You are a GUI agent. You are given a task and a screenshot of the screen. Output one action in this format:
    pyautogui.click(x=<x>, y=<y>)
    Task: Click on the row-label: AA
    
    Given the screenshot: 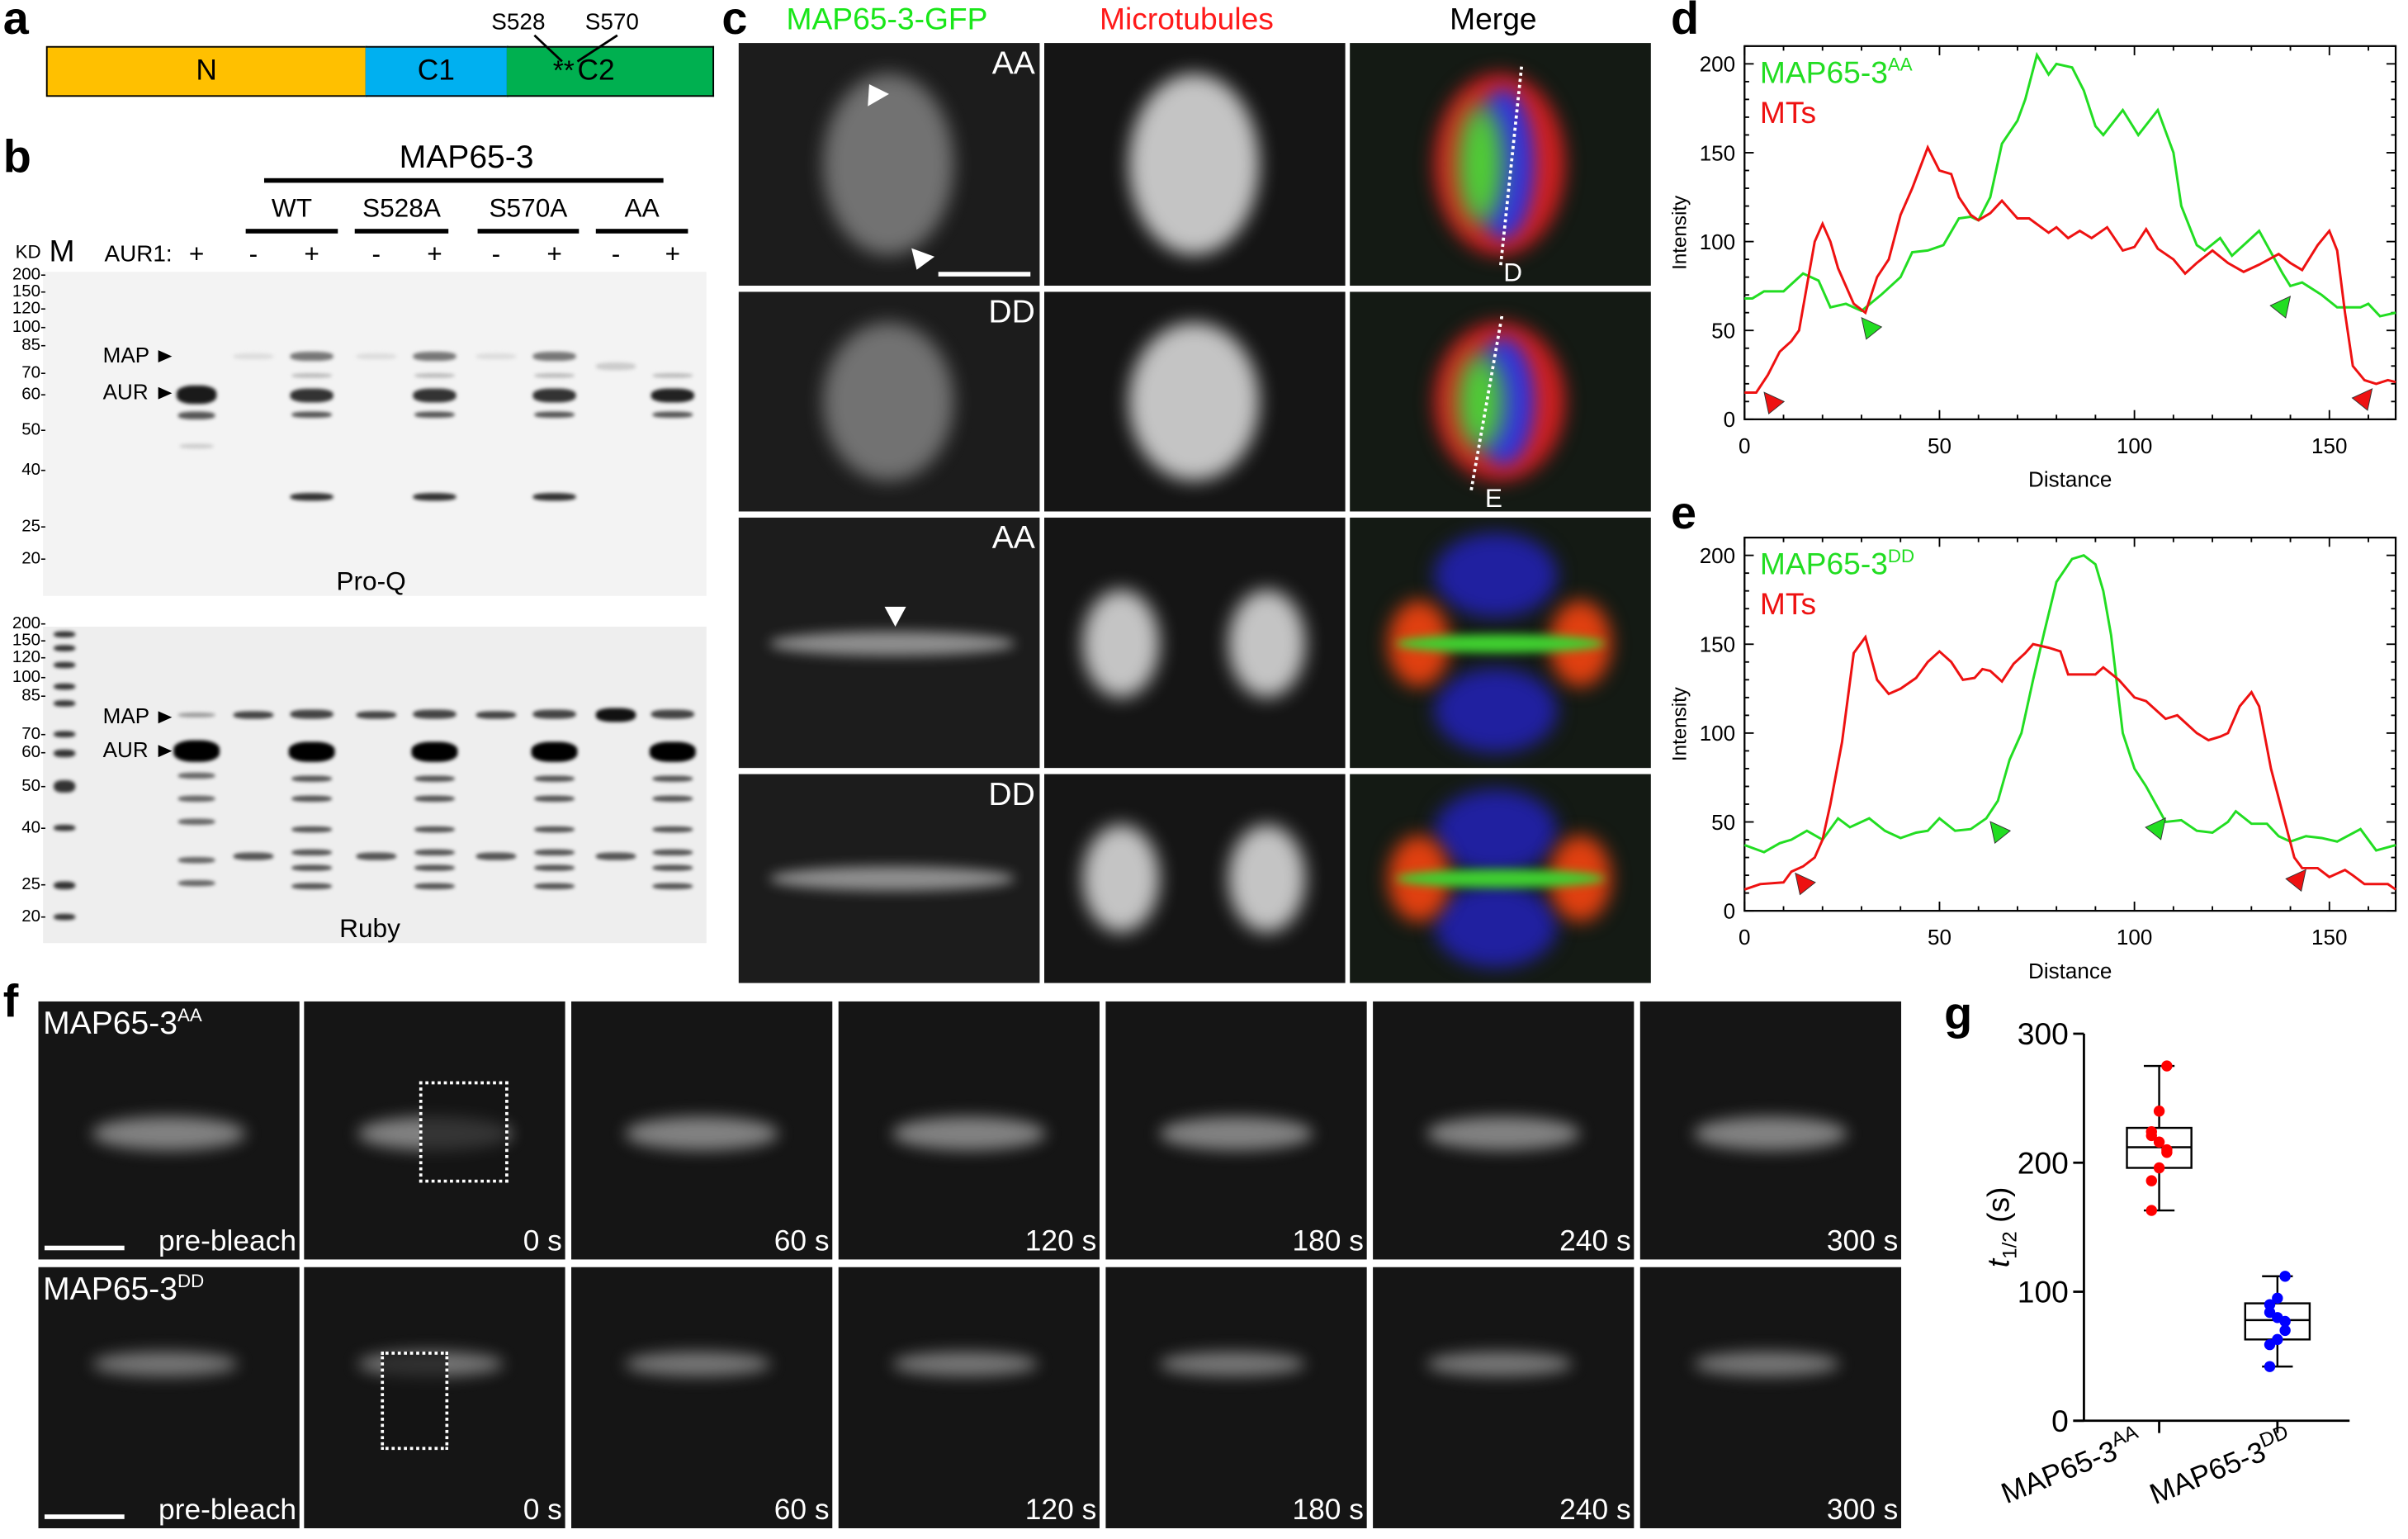 What is the action you would take?
    pyautogui.click(x=1013, y=63)
    